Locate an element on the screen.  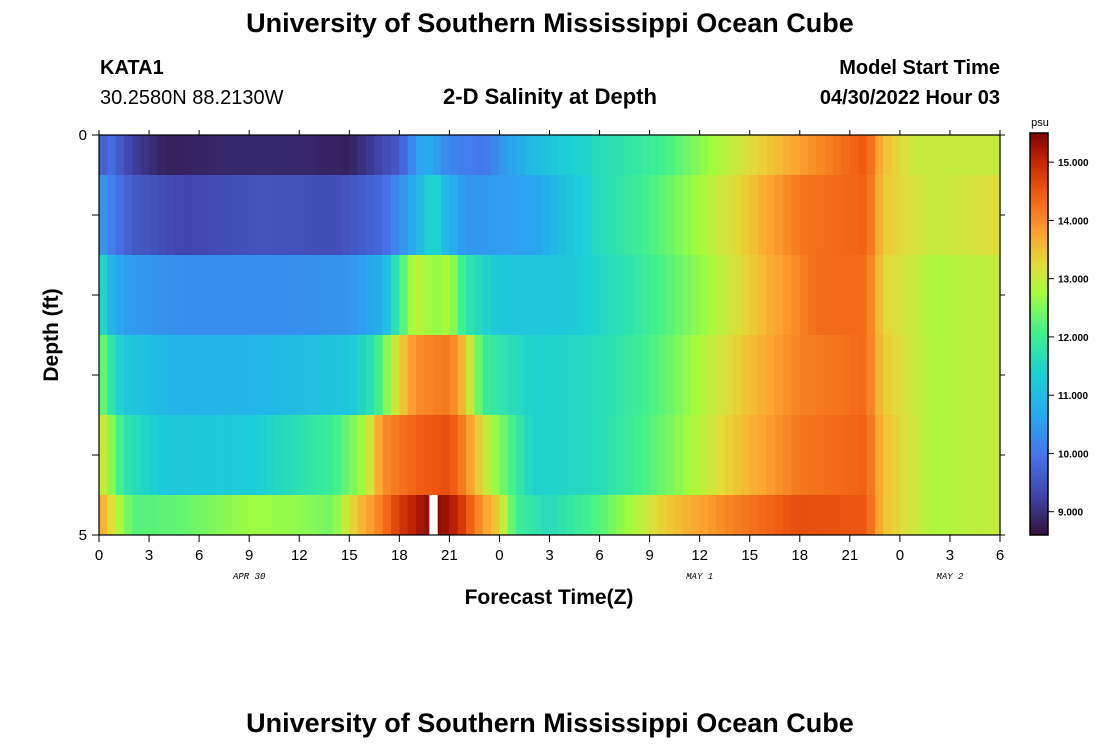
x-tick-label: 15 is located at coordinates (349, 555).